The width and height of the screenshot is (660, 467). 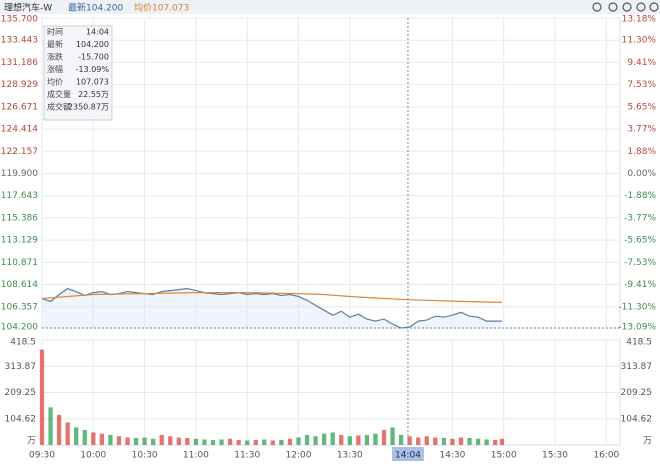 I want to click on cursor-label: 14:04, so click(x=408, y=456).